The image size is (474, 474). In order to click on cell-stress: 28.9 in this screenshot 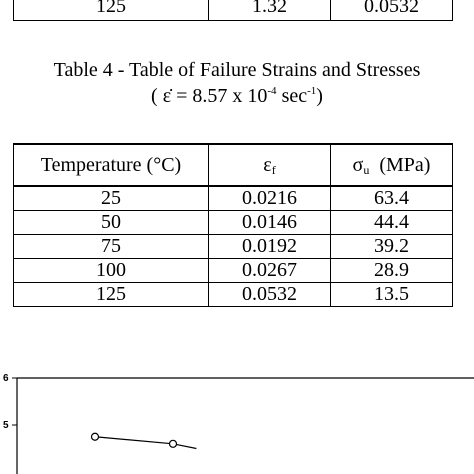, I will do `click(391, 270)`.